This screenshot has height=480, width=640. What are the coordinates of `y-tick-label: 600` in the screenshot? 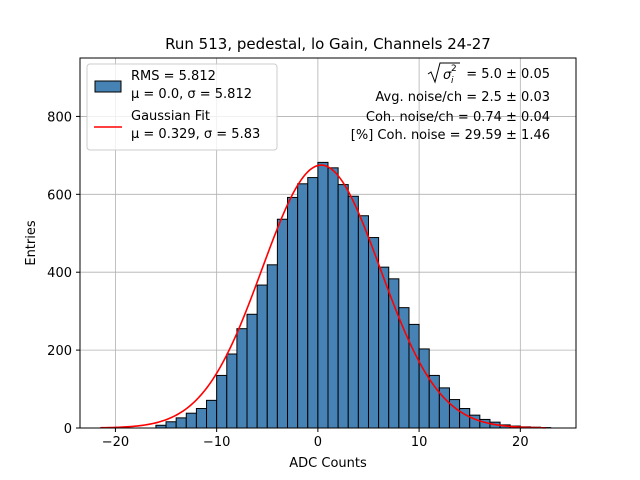 It's located at (59, 195).